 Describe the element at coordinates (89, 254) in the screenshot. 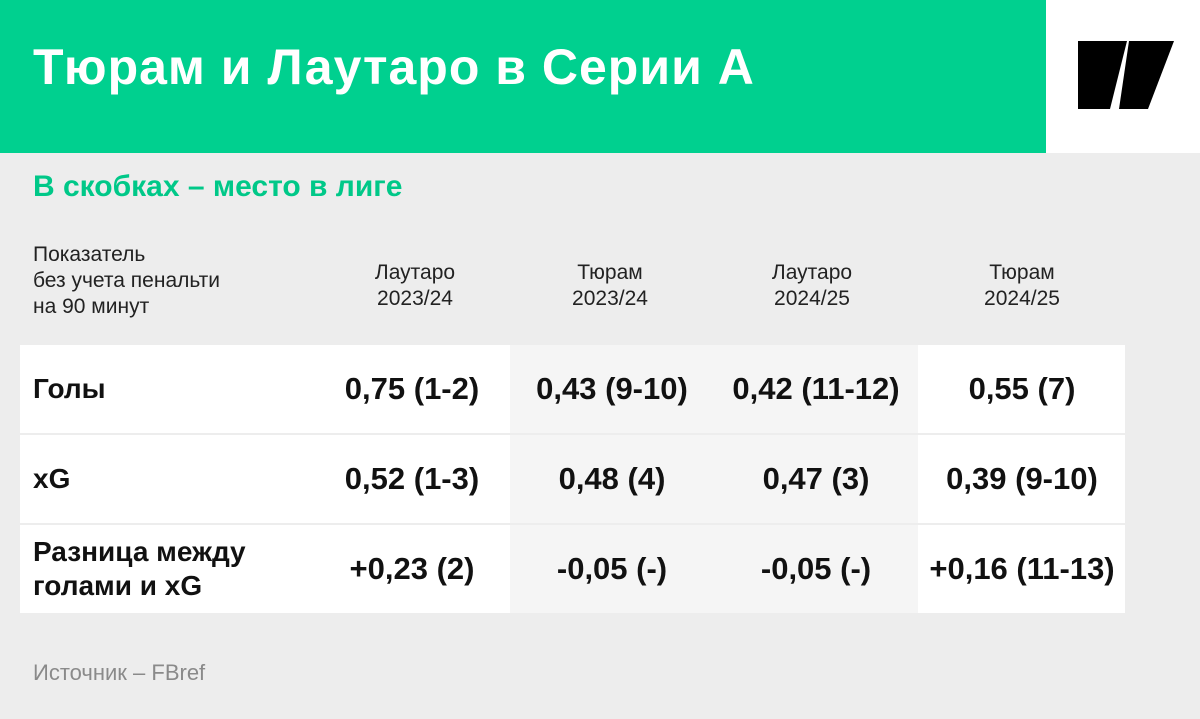

I see `metric-header-line: Показатель` at that location.